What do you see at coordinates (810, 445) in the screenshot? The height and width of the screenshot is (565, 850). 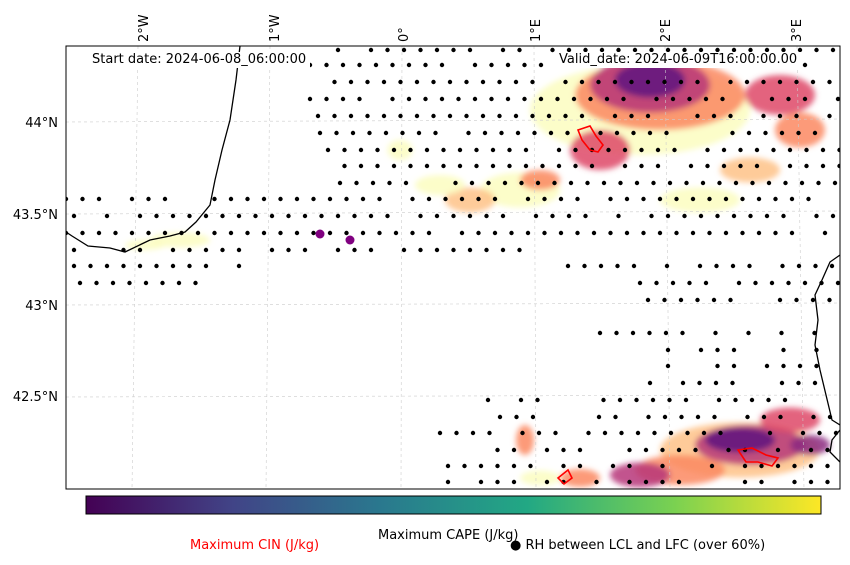 I see `cape-blob` at bounding box center [810, 445].